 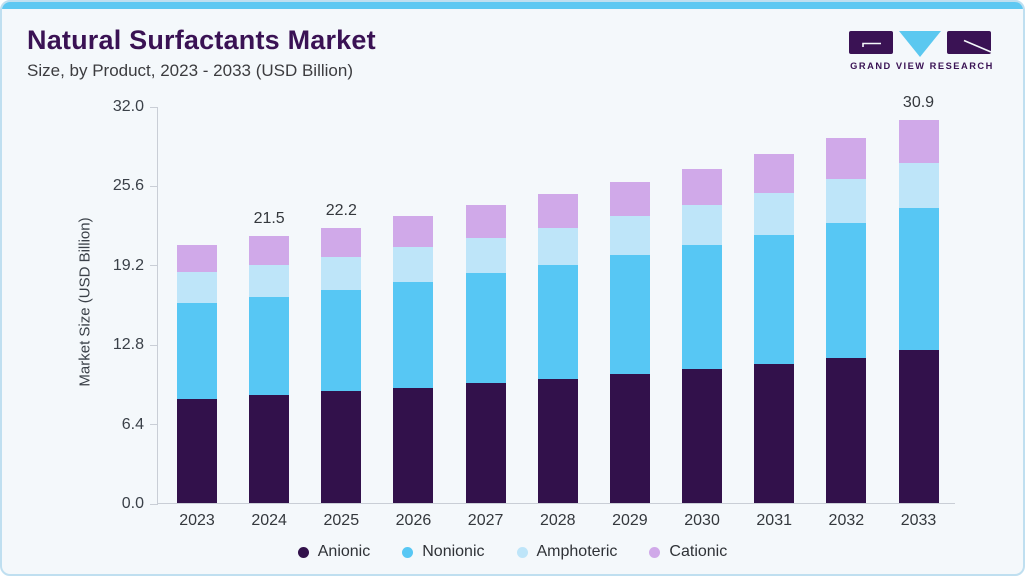 I want to click on legend-label-anionic: Anionic, so click(x=344, y=551).